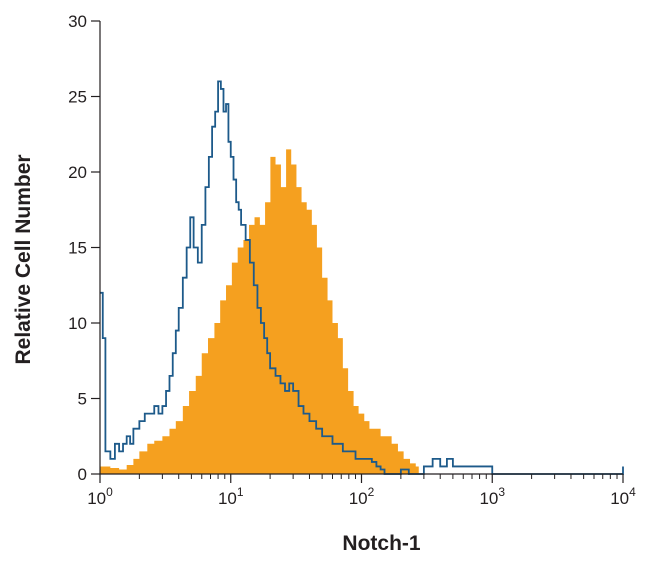 This screenshot has width=650, height=565. Describe the element at coordinates (623, 496) in the screenshot. I see `x-tick-label: 10⁴` at that location.